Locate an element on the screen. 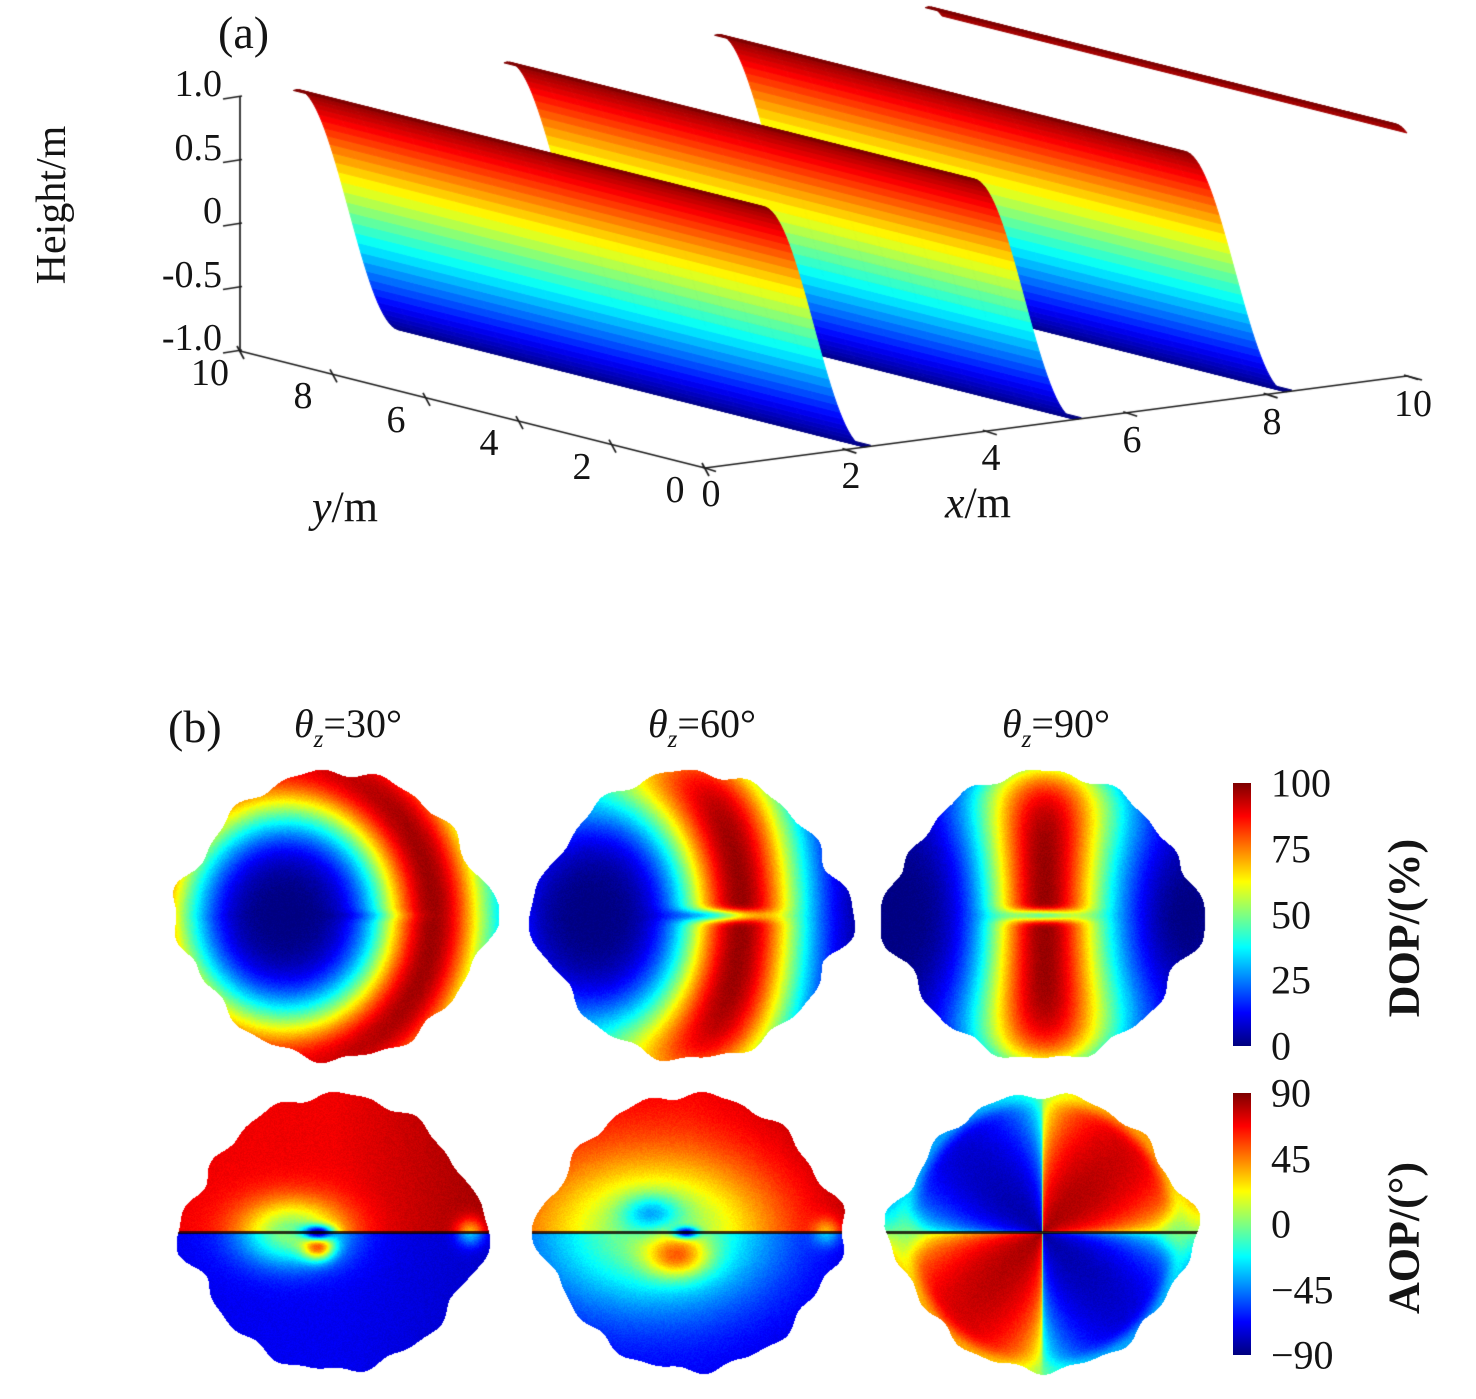 The width and height of the screenshot is (1476, 1399). y-tick-label: 2 is located at coordinates (582, 467).